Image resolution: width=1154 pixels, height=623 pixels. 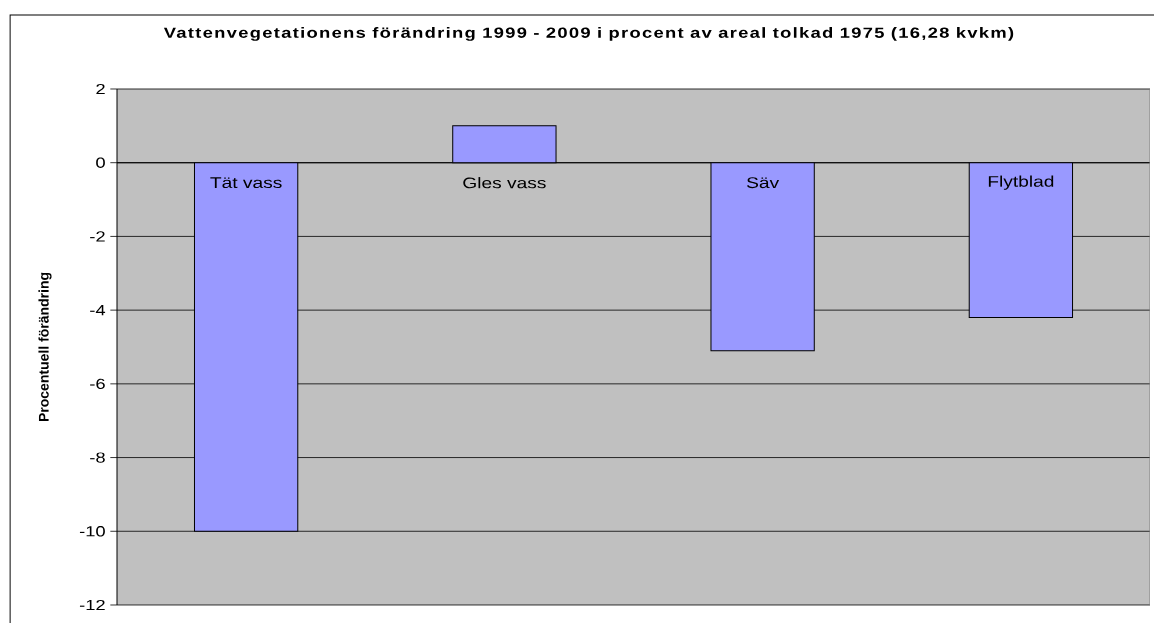 I want to click on x-tick-label: Gles vass, so click(x=504, y=183).